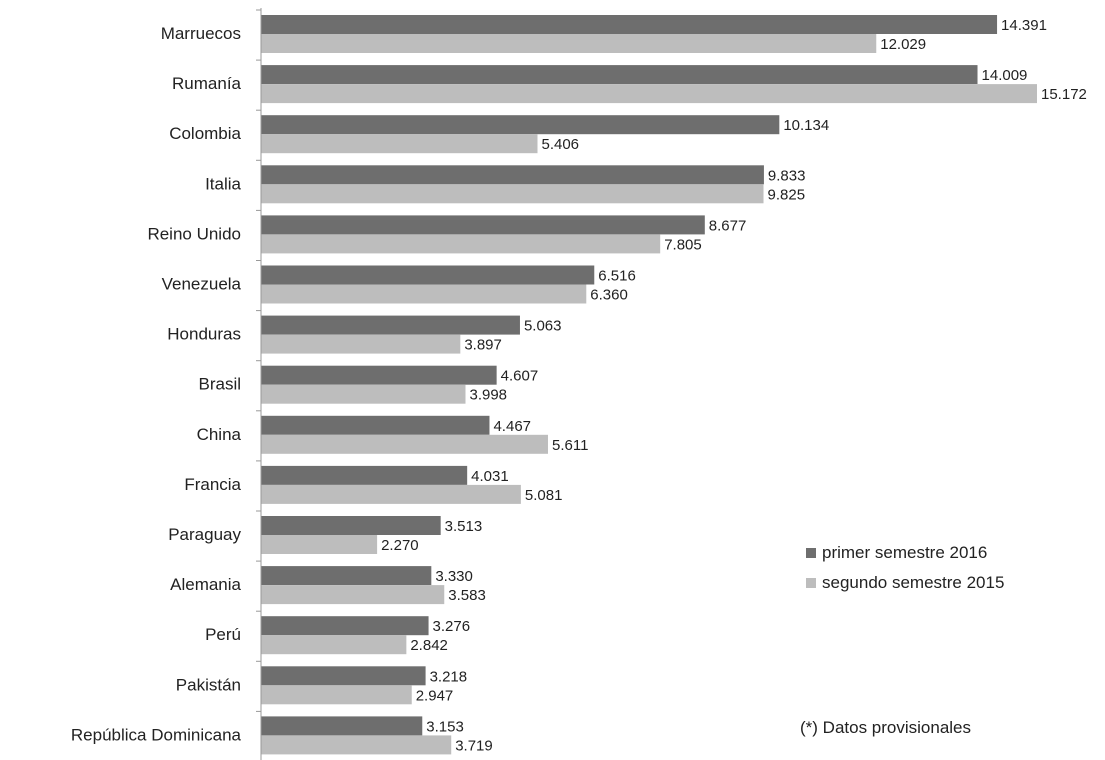 This screenshot has width=1105, height=760. What do you see at coordinates (435, 695) in the screenshot?
I see `data-label-series-2: 2.947` at bounding box center [435, 695].